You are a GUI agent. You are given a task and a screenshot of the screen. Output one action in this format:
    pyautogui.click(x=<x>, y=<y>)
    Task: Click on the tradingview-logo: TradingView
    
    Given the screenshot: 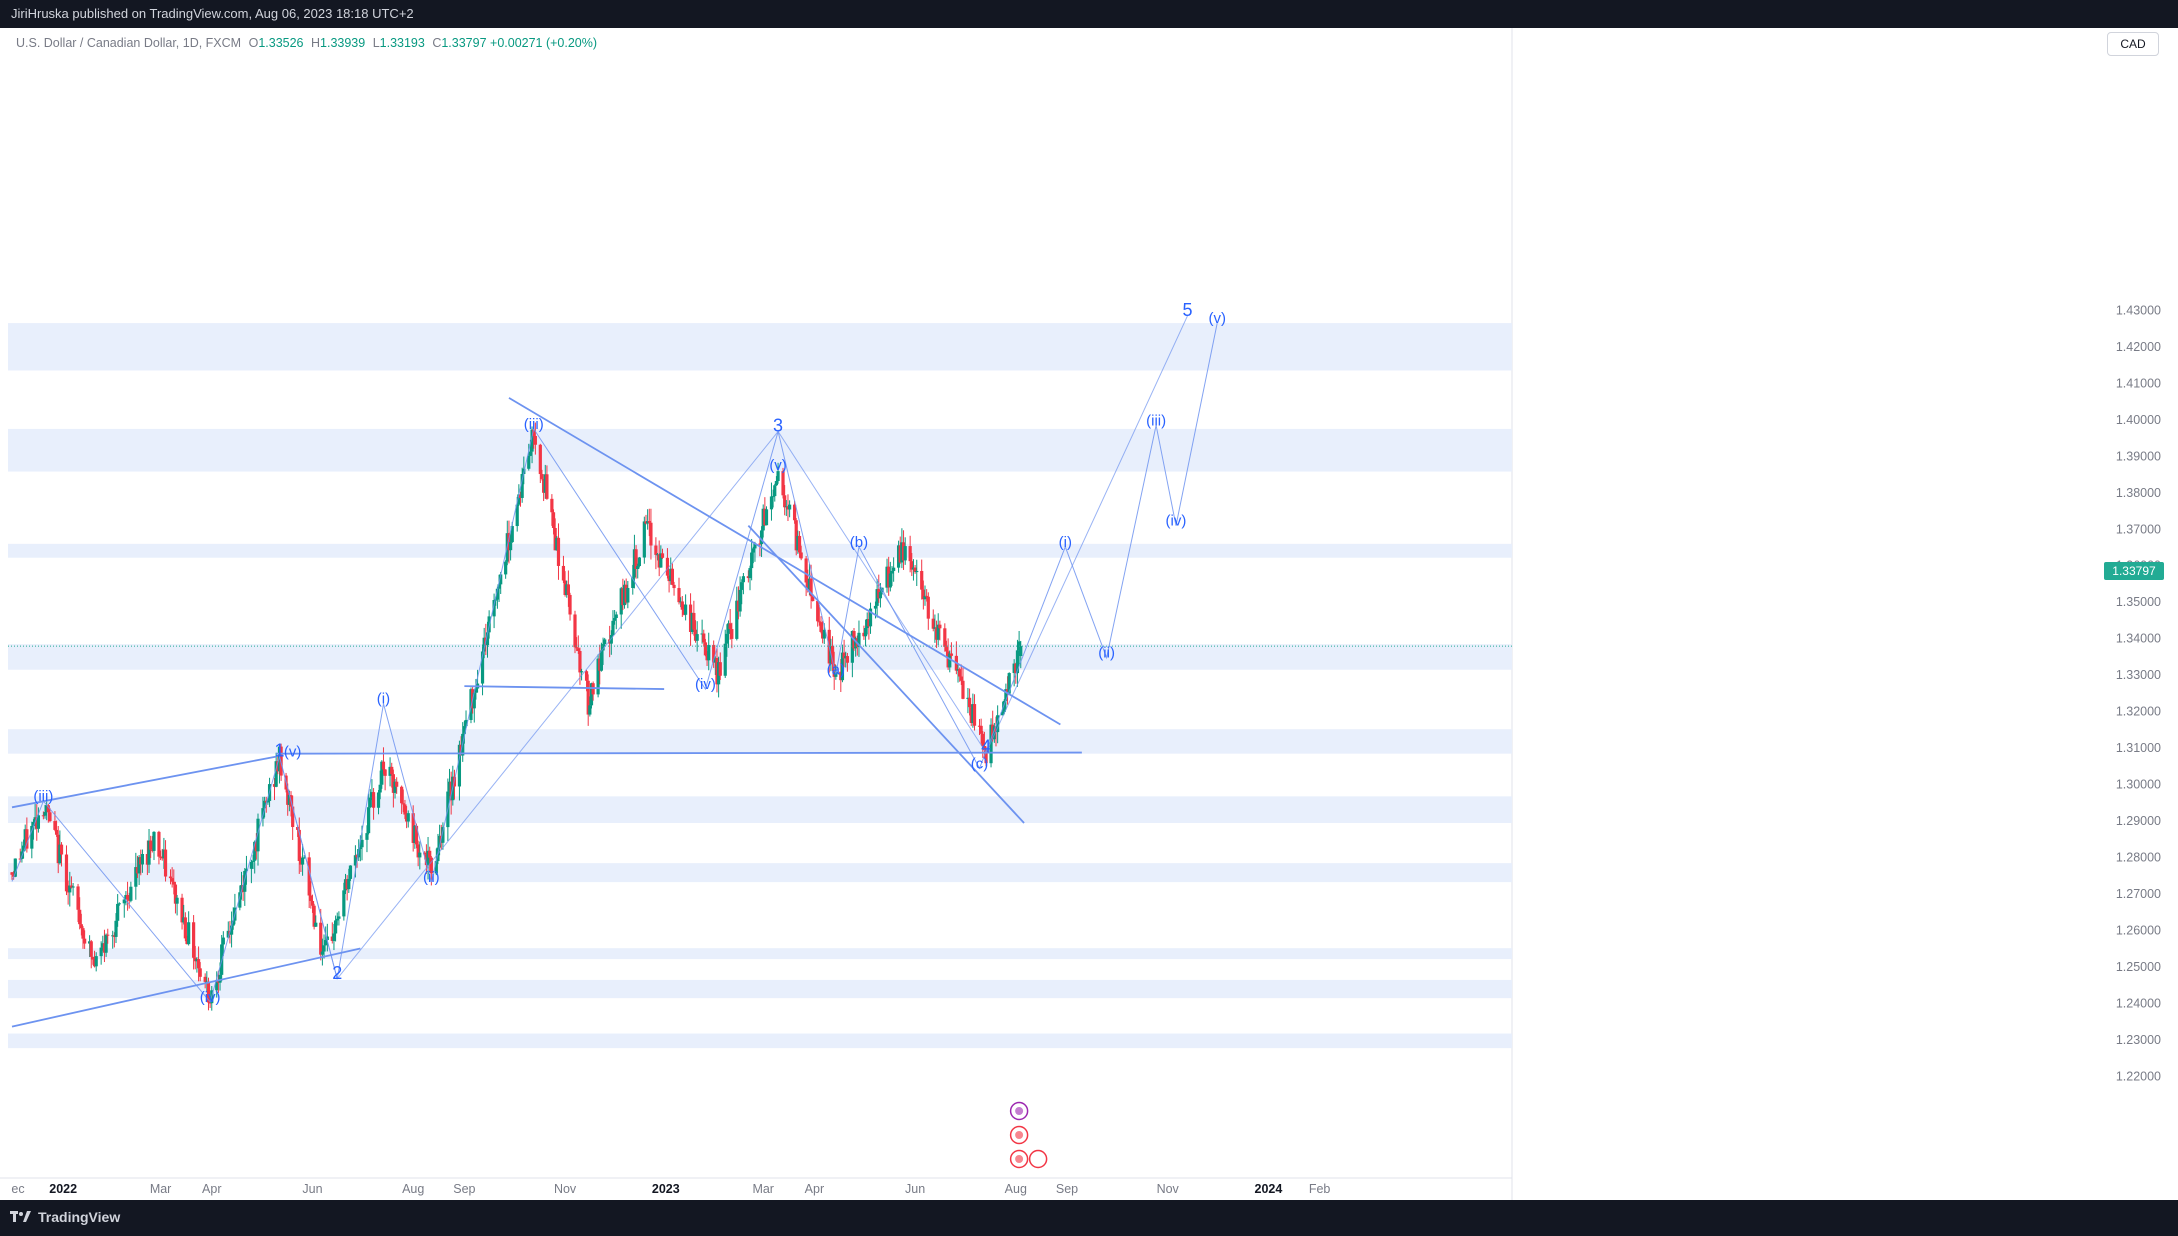 What is the action you would take?
    pyautogui.click(x=65, y=1217)
    